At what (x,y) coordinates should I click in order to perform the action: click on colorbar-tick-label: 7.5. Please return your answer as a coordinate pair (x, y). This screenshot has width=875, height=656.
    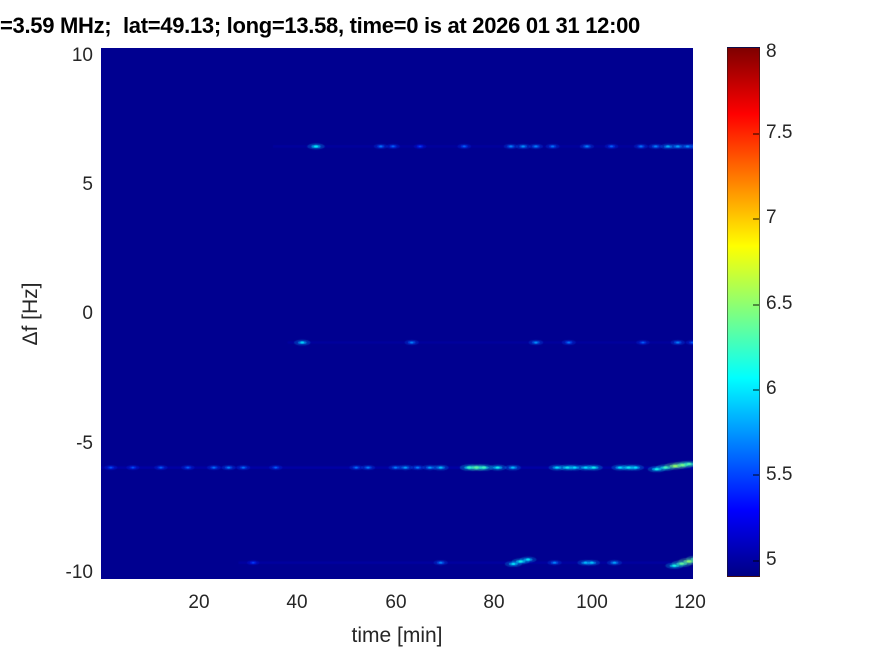
    Looking at the image, I should click on (779, 132).